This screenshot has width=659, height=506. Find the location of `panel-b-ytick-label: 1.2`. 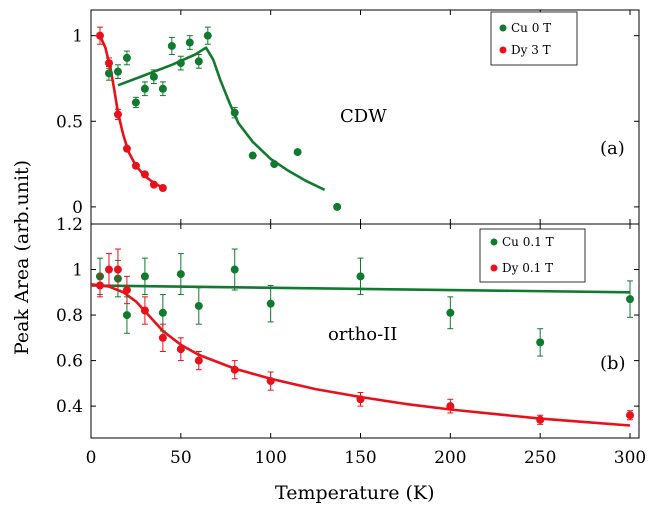

panel-b-ytick-label: 1.2 is located at coordinates (69, 225).